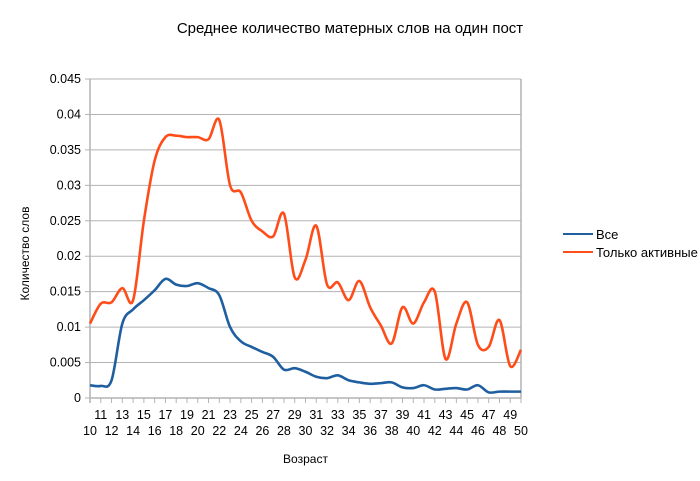 This screenshot has width=700, height=481. I want to click on legend-item-active: Только активные, so click(630, 252).